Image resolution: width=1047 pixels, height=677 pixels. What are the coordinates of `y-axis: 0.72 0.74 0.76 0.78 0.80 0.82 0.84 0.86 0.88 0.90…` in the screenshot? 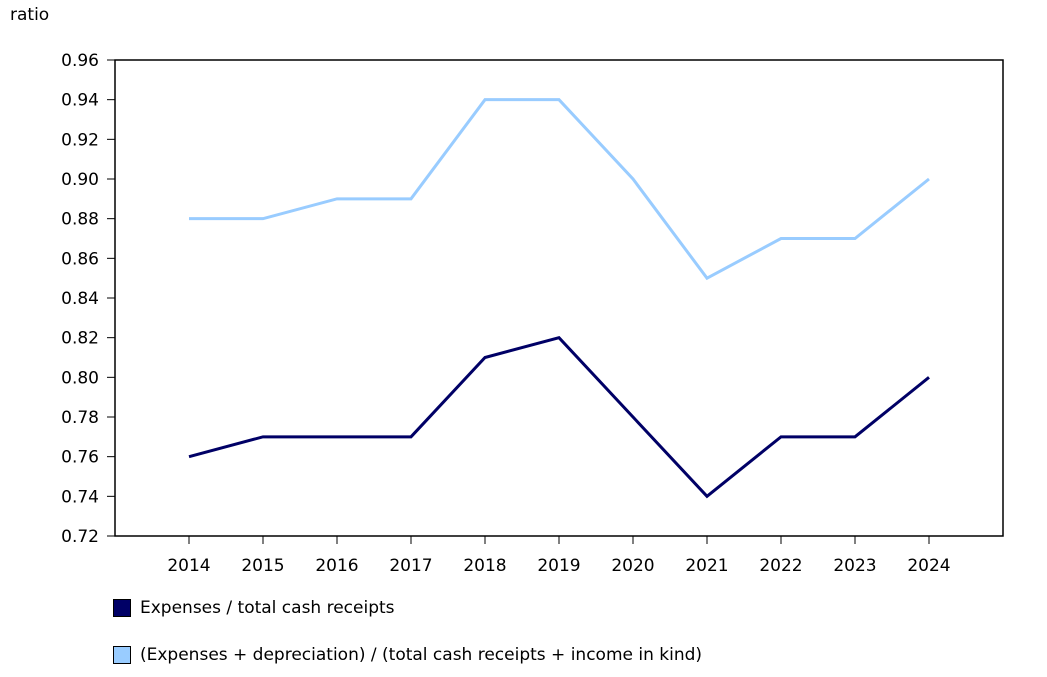 It's located at (88, 299).